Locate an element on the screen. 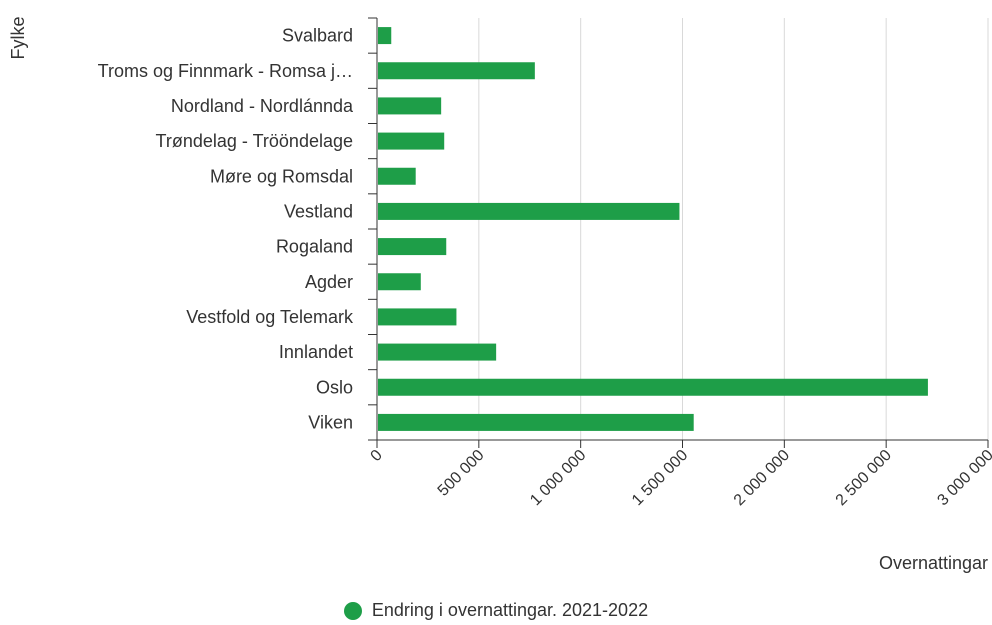  x-tick-label: 500 000 is located at coordinates (461, 473).